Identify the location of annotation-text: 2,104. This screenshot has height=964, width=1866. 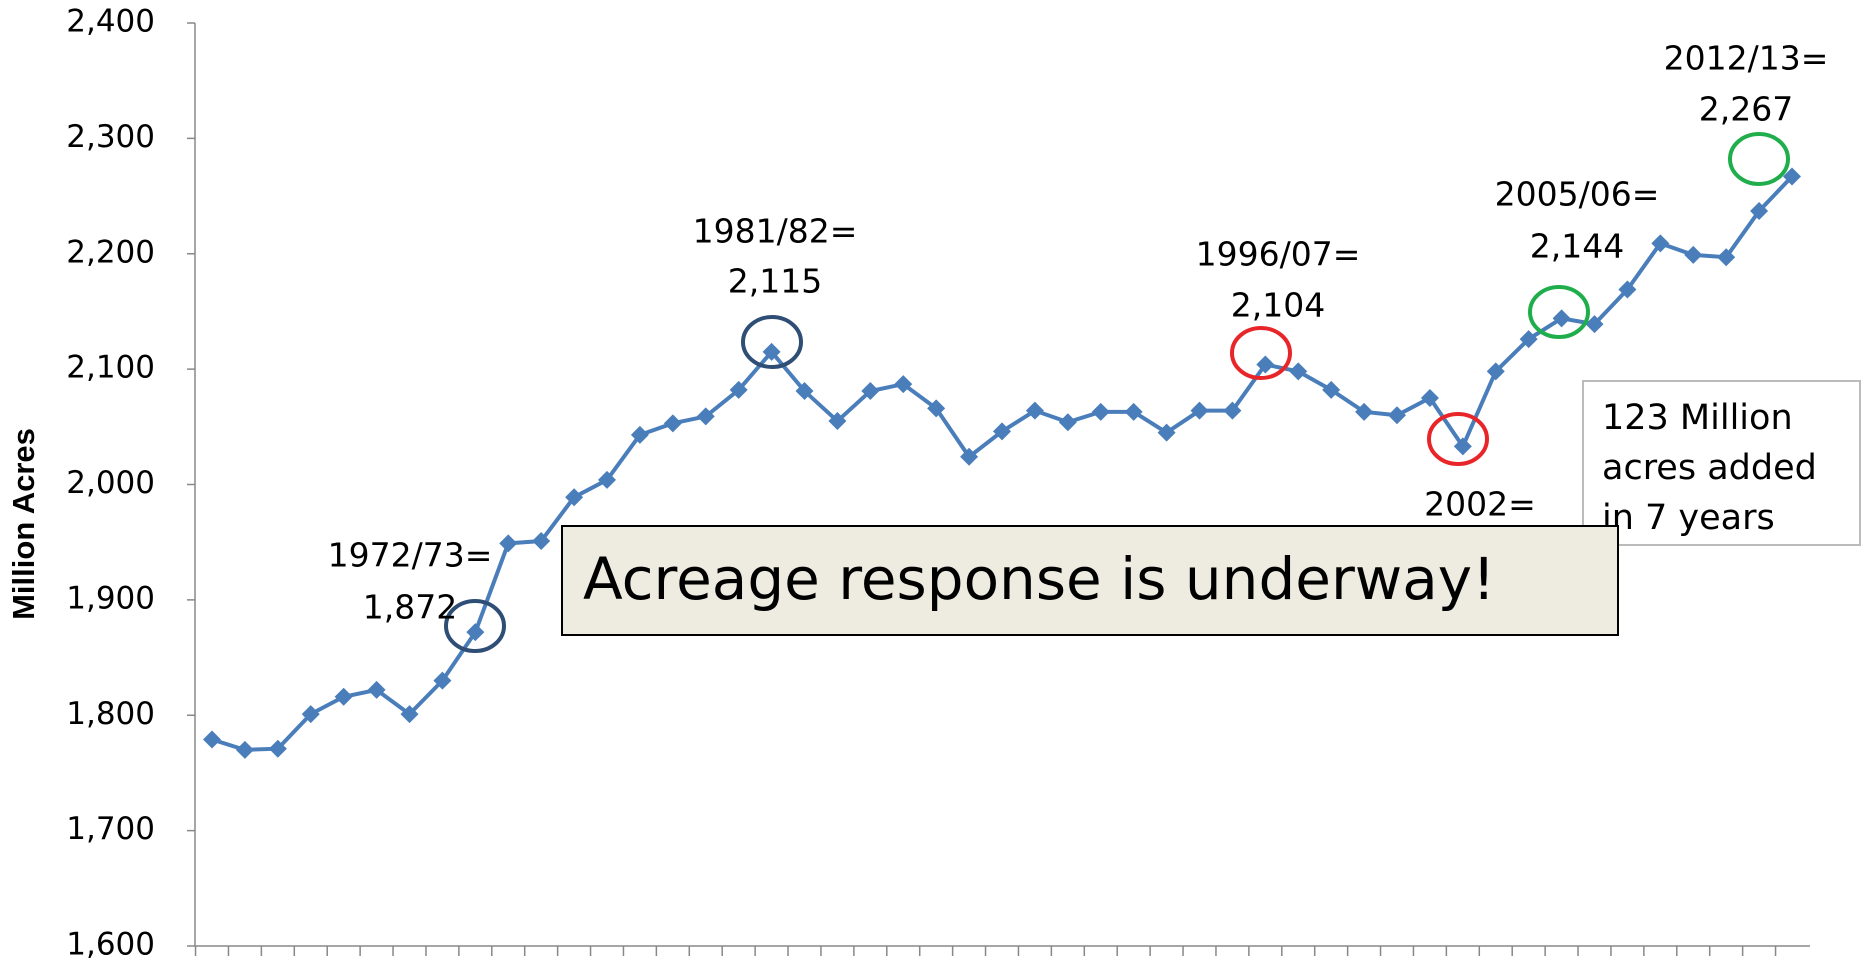
(1278, 305).